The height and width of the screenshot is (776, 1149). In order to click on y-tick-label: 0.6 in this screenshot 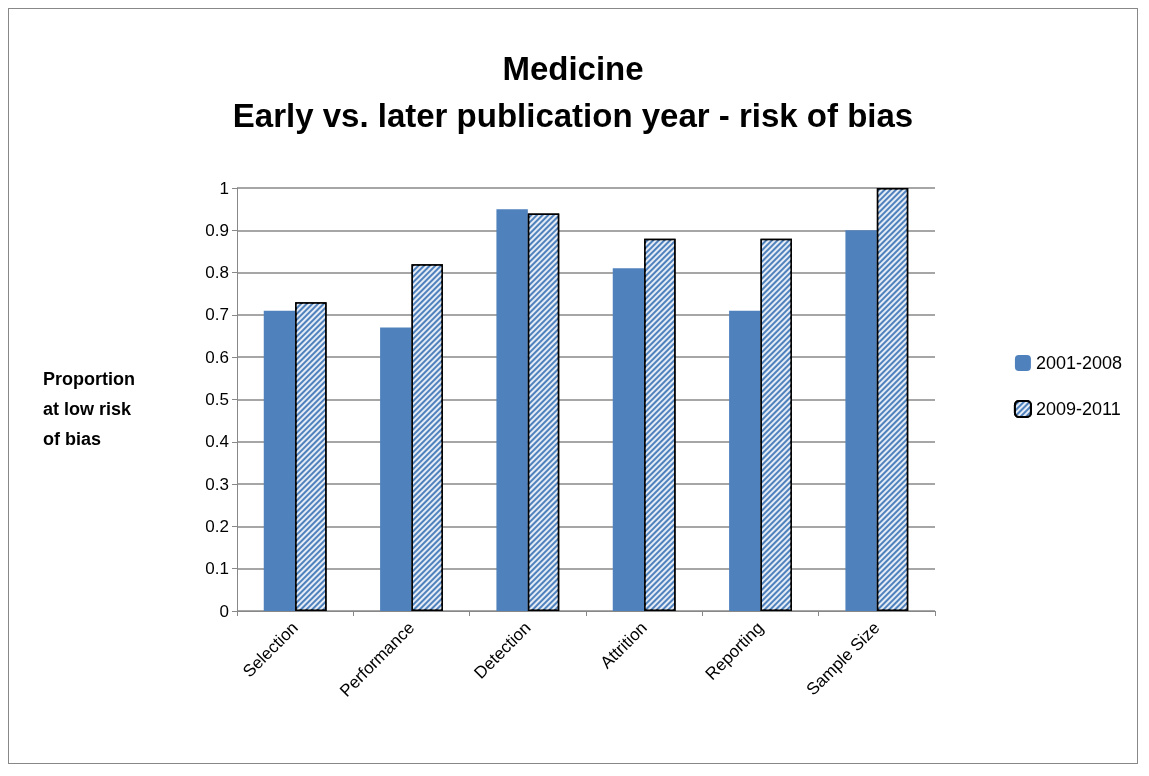, I will do `click(217, 357)`.